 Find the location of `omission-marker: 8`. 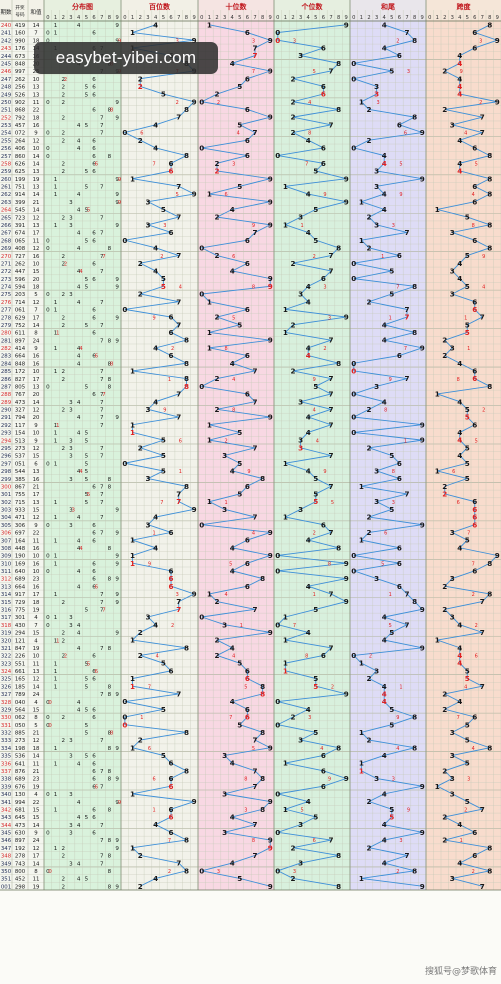

omission-marker: 8 is located at coordinates (309, 134).